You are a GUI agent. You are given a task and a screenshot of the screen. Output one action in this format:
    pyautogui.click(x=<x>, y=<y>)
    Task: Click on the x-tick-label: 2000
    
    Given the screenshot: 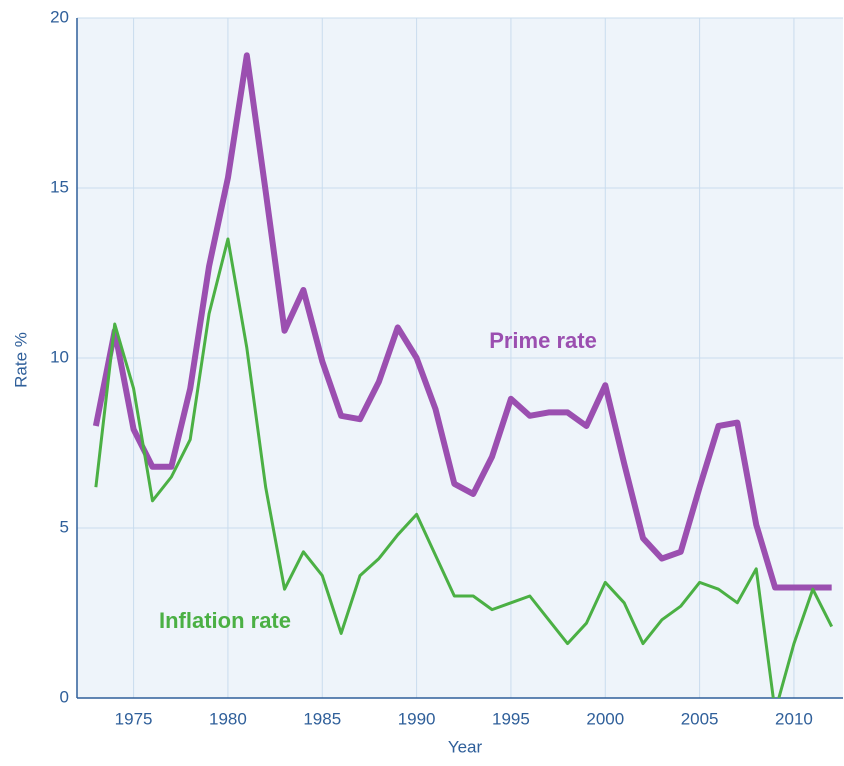 What is the action you would take?
    pyautogui.click(x=605, y=718)
    